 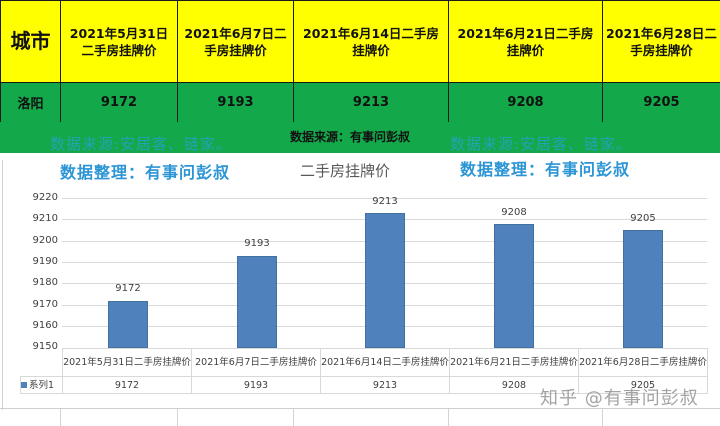 What do you see at coordinates (127, 385) in the screenshot?
I see `series-value: 9172` at bounding box center [127, 385].